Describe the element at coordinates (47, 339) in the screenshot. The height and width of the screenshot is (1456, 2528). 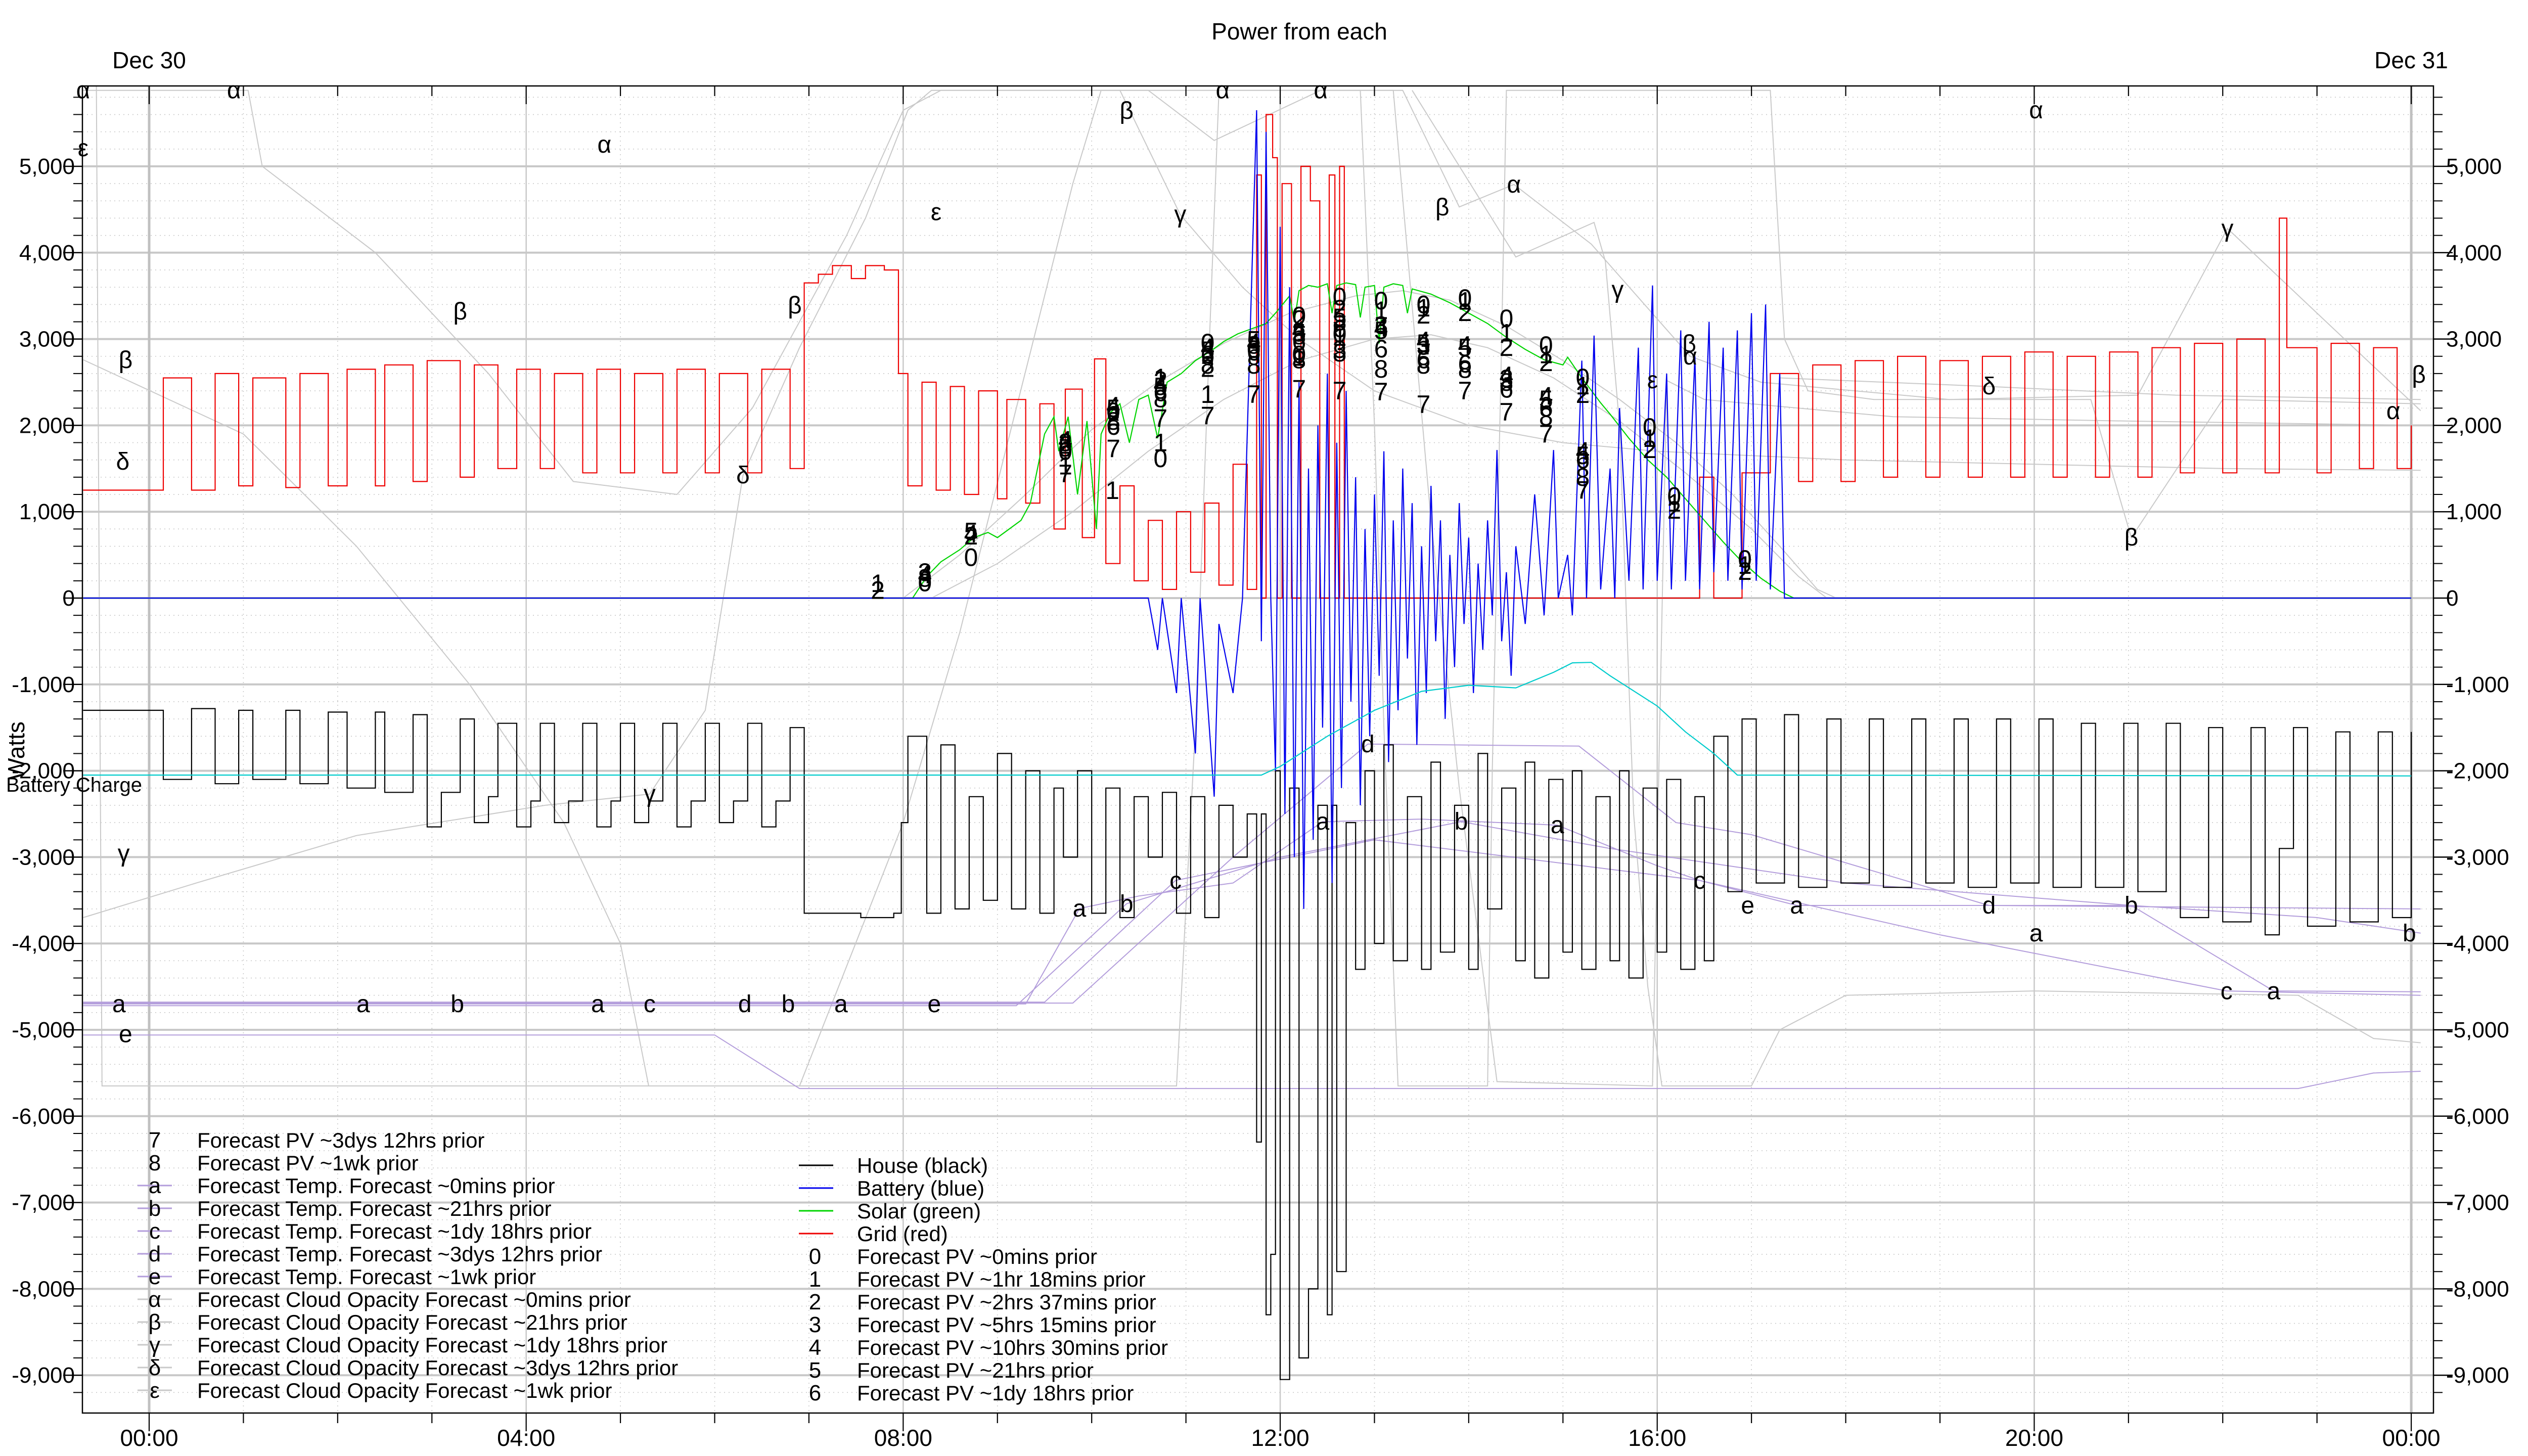
I see `y-tick-label-left: 3,000` at that location.